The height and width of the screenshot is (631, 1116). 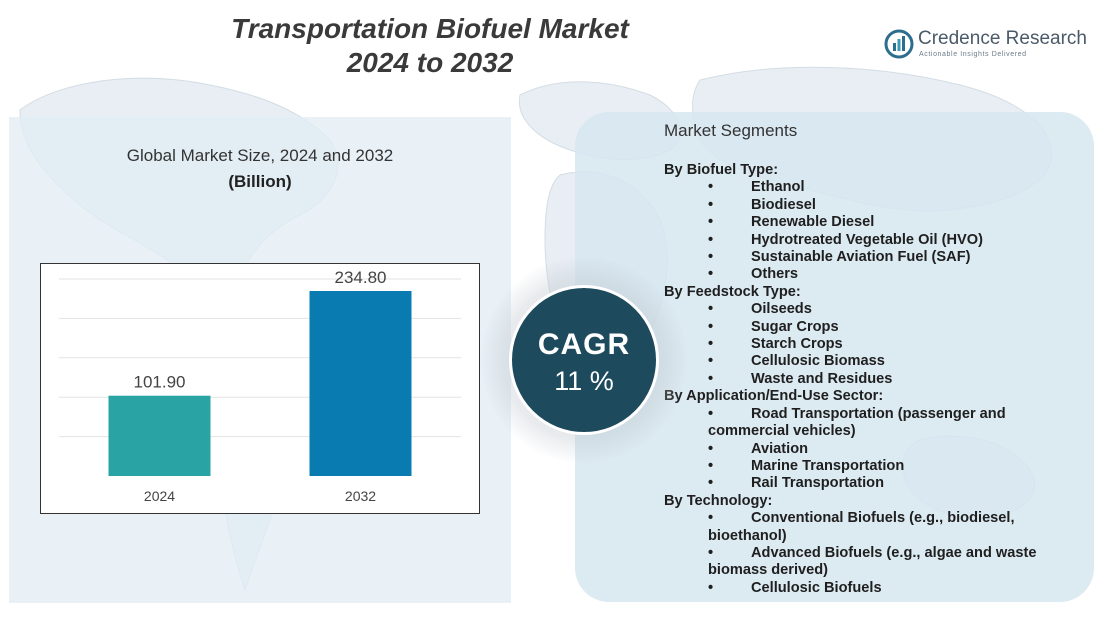 What do you see at coordinates (260, 155) in the screenshot?
I see `chart-subtitle: Global Market Size, 2024 and 2032` at bounding box center [260, 155].